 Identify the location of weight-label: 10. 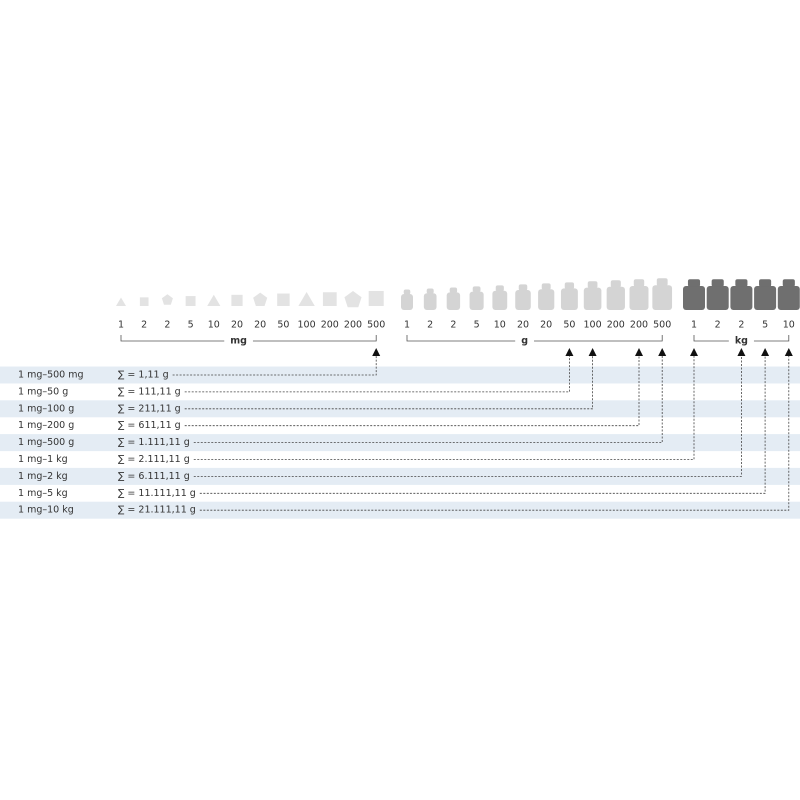
(789, 325).